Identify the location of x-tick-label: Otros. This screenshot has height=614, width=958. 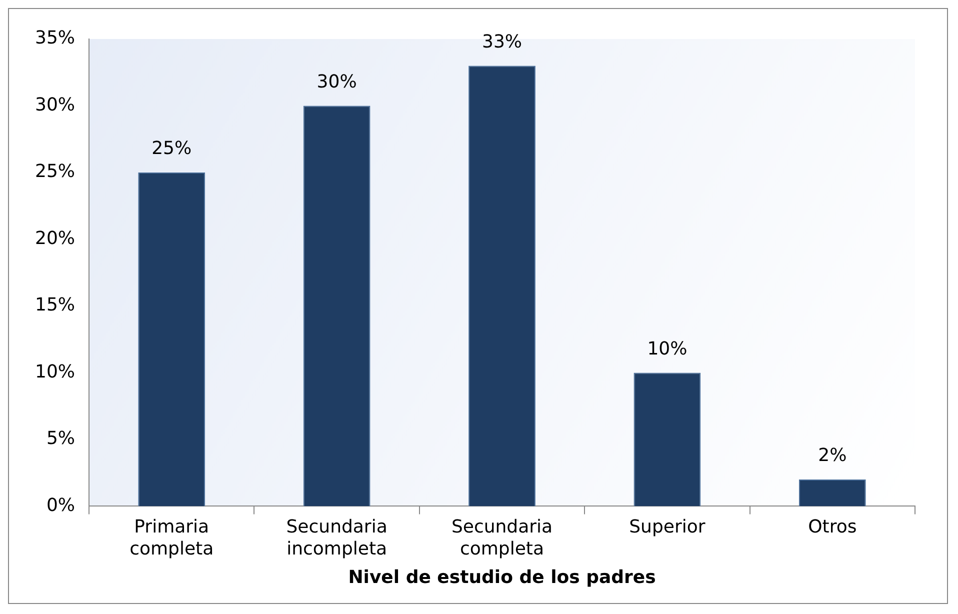
(832, 527).